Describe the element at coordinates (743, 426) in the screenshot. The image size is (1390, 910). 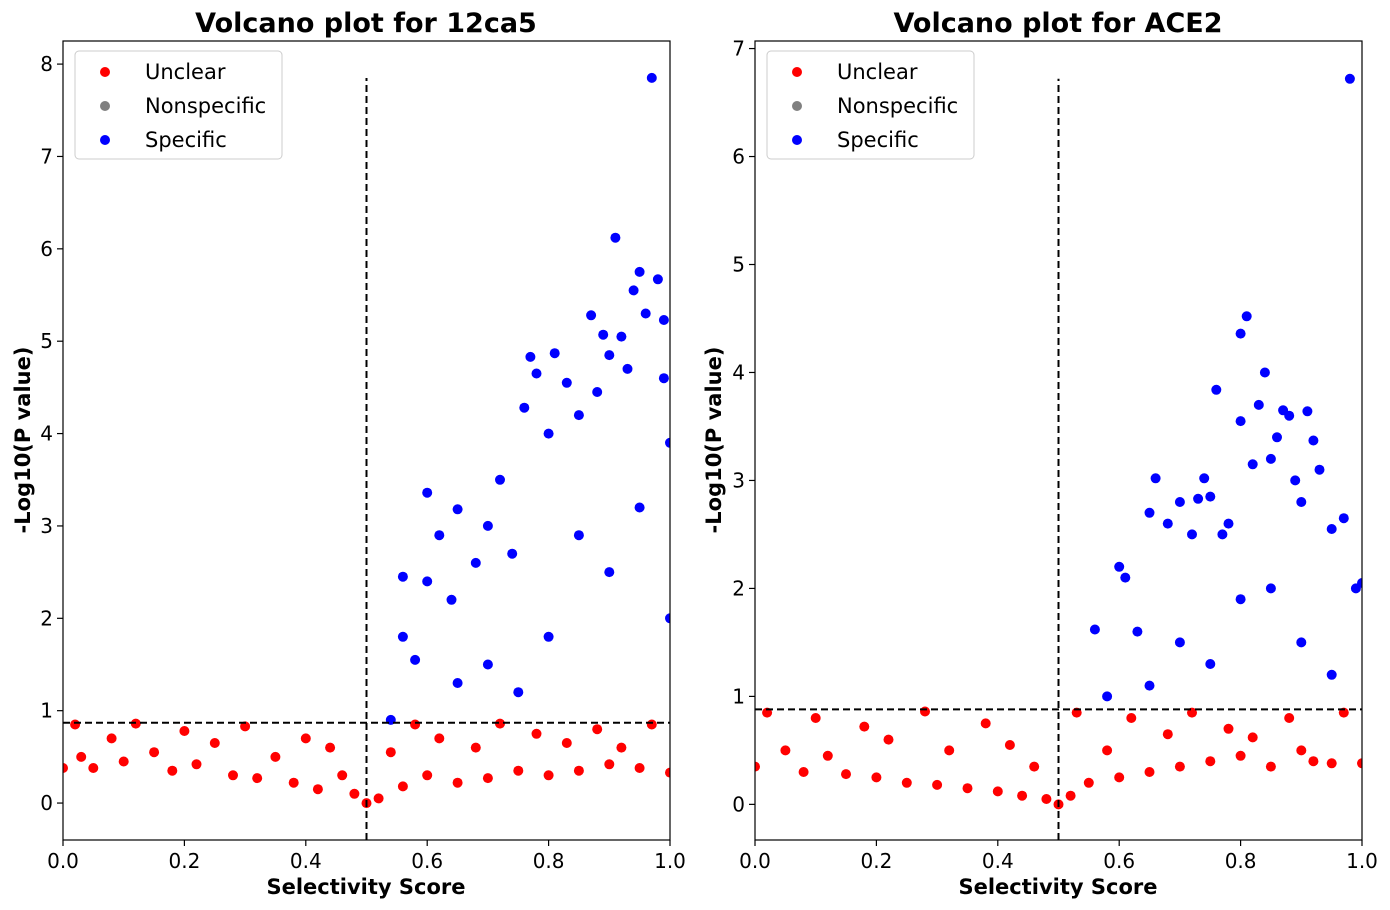
I see `y-axis-ticks: 0 1 2 3 4 5 6 7` at that location.